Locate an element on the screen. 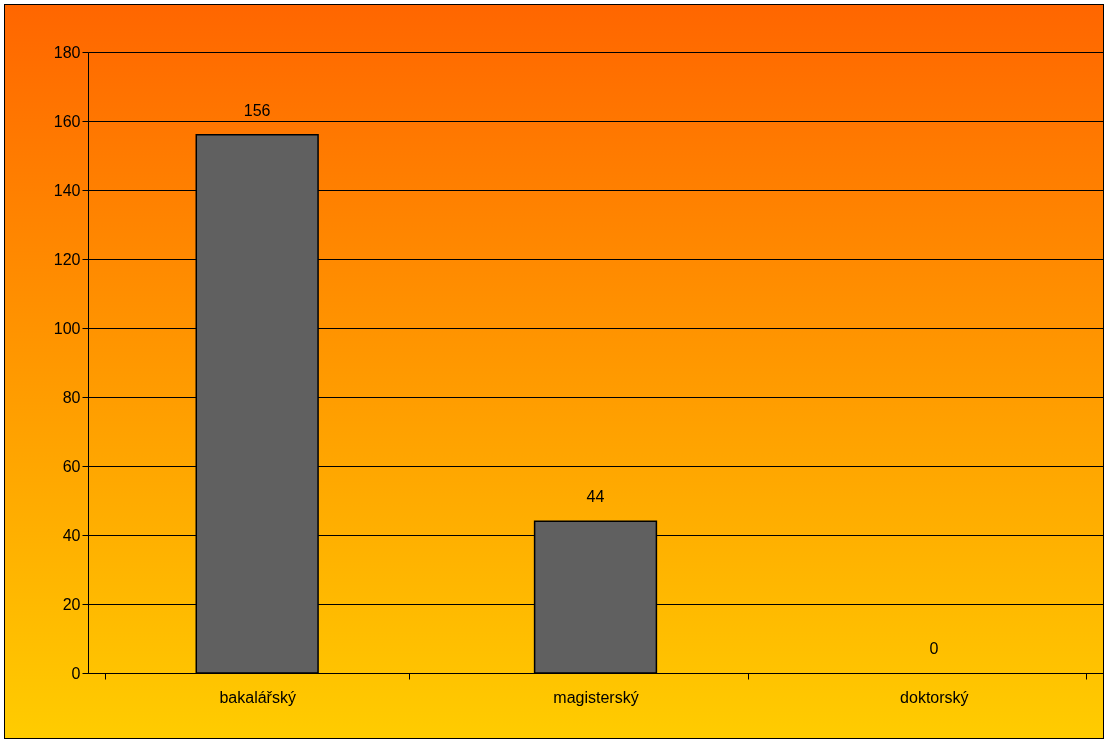  y-tick-label: 180 is located at coordinates (67, 52).